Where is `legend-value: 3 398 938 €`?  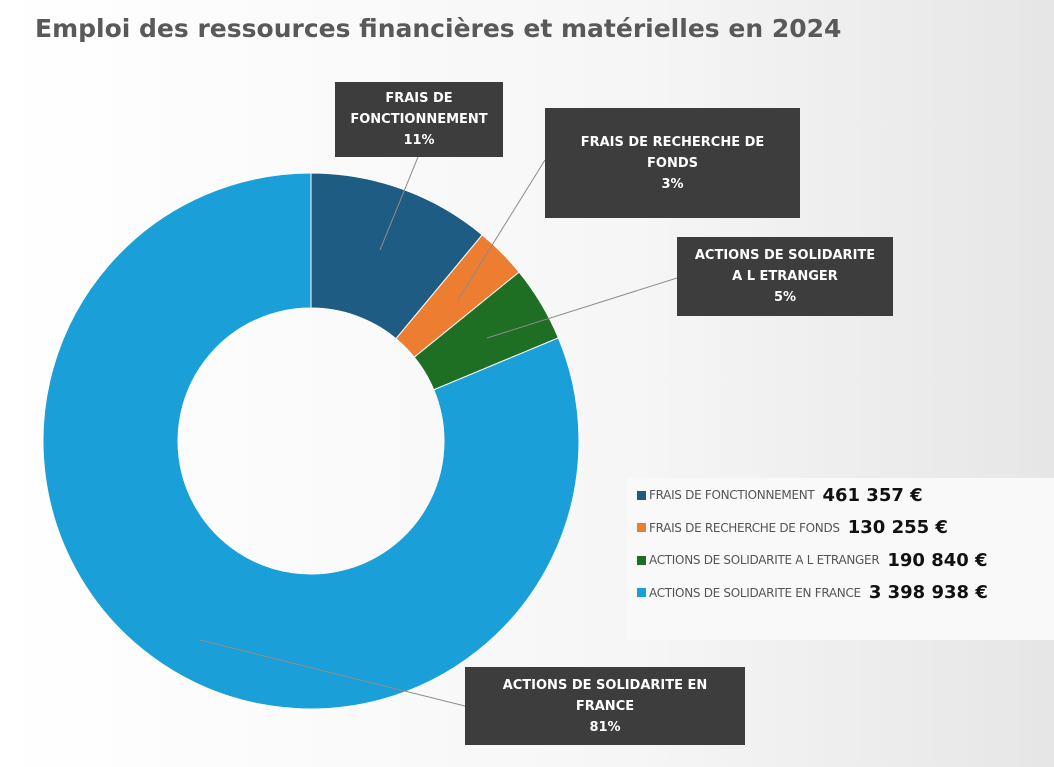
legend-value: 3 398 938 € is located at coordinates (928, 592).